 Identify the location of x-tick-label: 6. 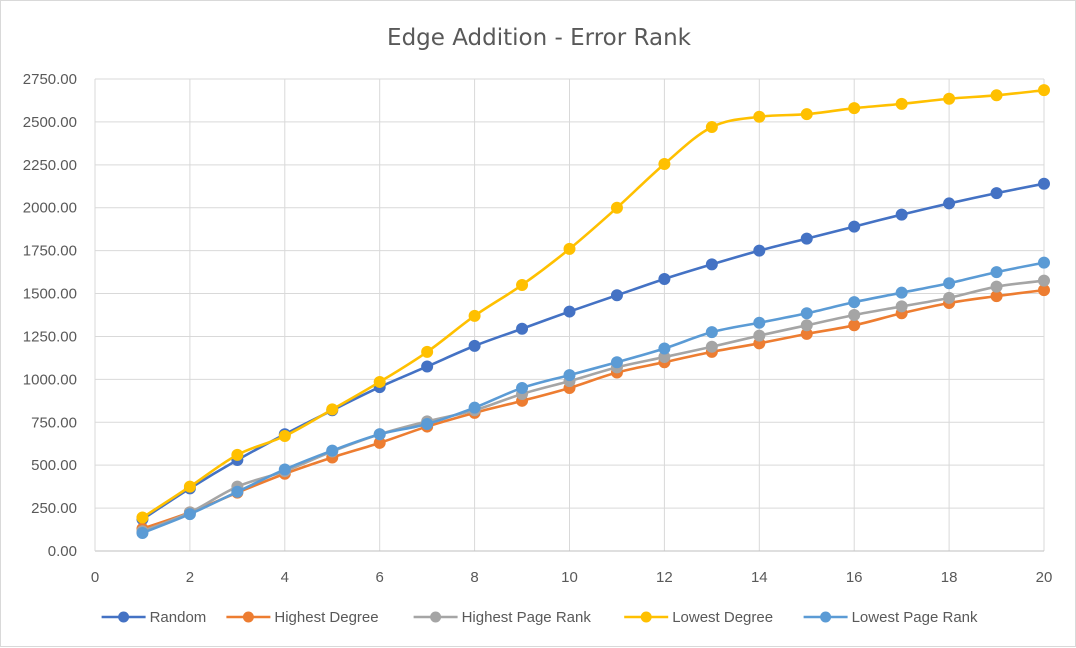
(380, 577).